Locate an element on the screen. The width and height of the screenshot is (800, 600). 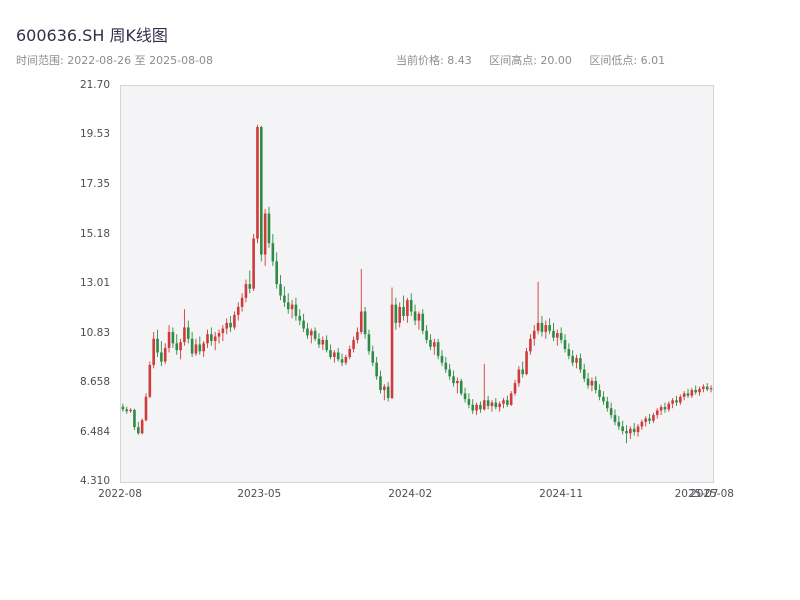
current-price-label: 当前价格: 8.43 is located at coordinates (434, 60).